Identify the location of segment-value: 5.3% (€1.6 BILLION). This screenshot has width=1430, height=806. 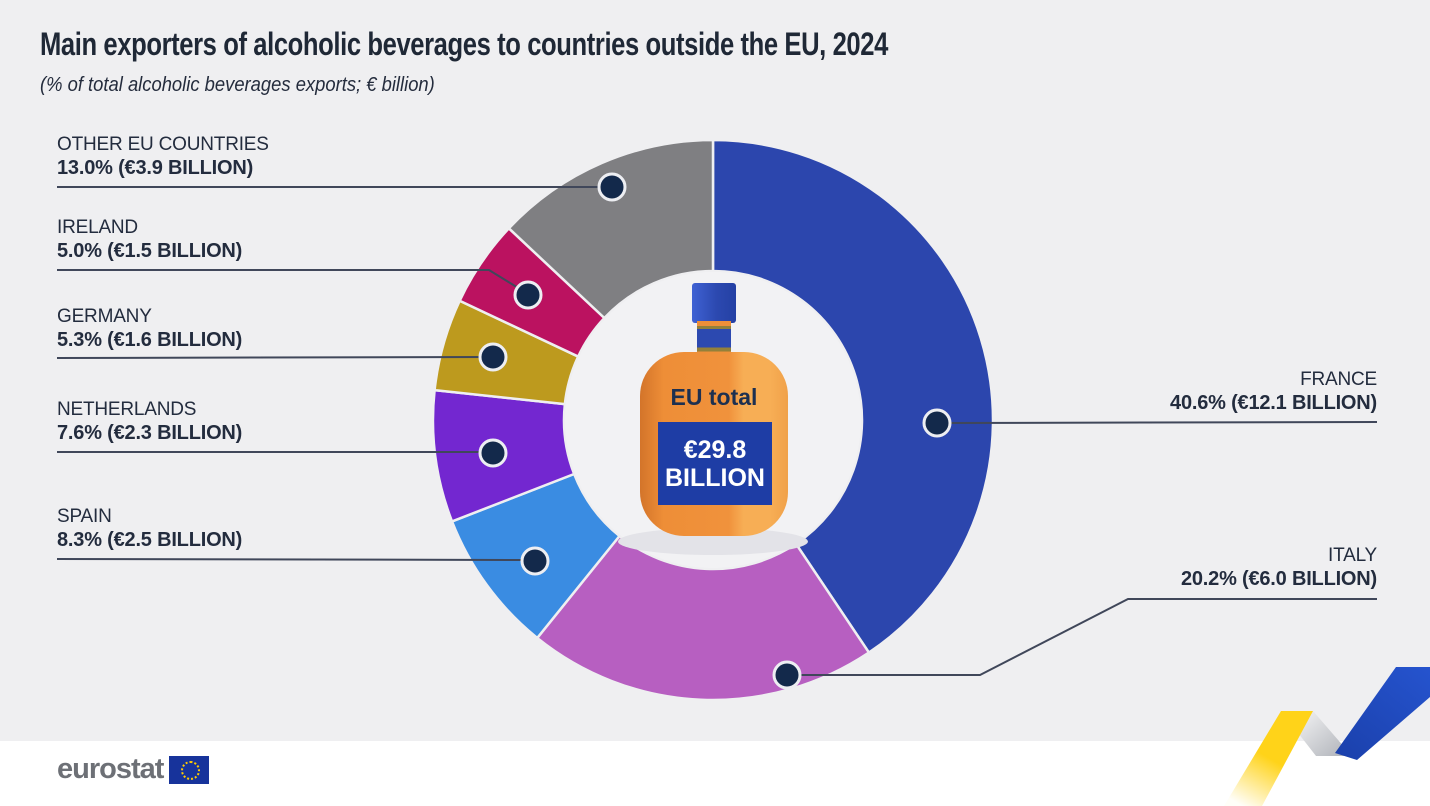
(150, 340).